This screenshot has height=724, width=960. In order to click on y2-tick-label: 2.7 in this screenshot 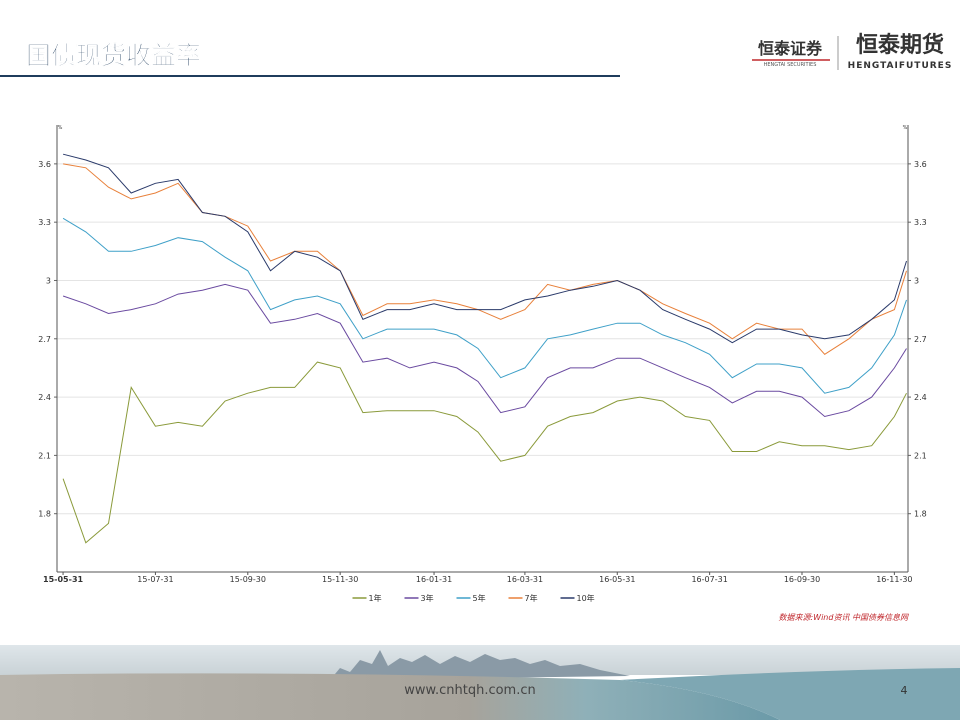, I will do `click(920, 339)`.